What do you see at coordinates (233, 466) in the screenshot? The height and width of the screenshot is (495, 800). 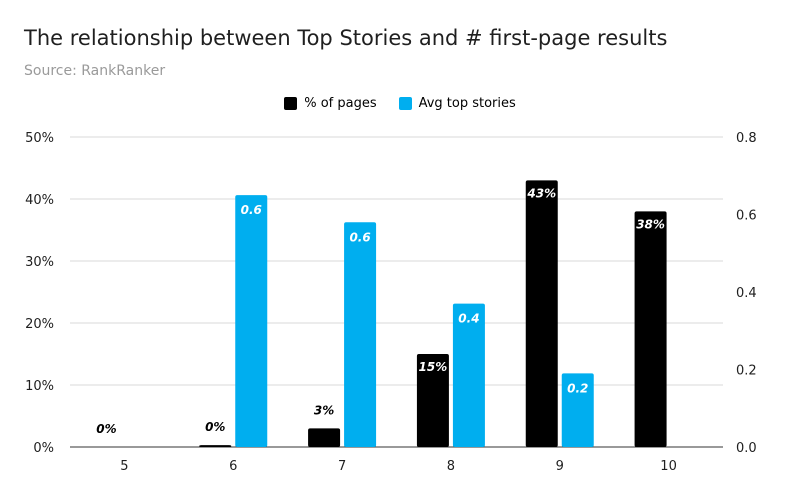 I see `x-tick-label: 6` at bounding box center [233, 466].